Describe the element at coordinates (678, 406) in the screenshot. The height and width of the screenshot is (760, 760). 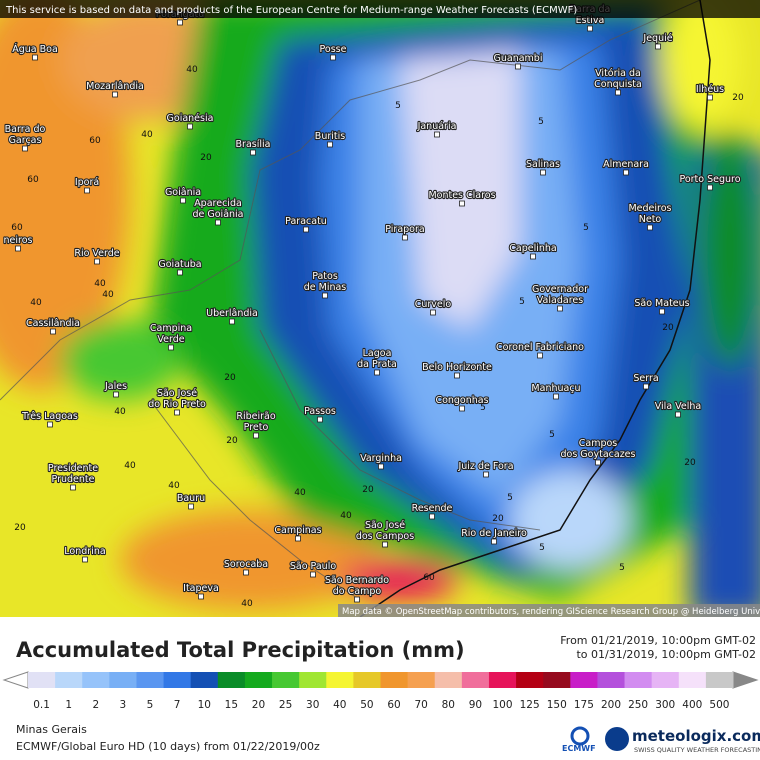
I see `city-label: Vila Velha` at that location.